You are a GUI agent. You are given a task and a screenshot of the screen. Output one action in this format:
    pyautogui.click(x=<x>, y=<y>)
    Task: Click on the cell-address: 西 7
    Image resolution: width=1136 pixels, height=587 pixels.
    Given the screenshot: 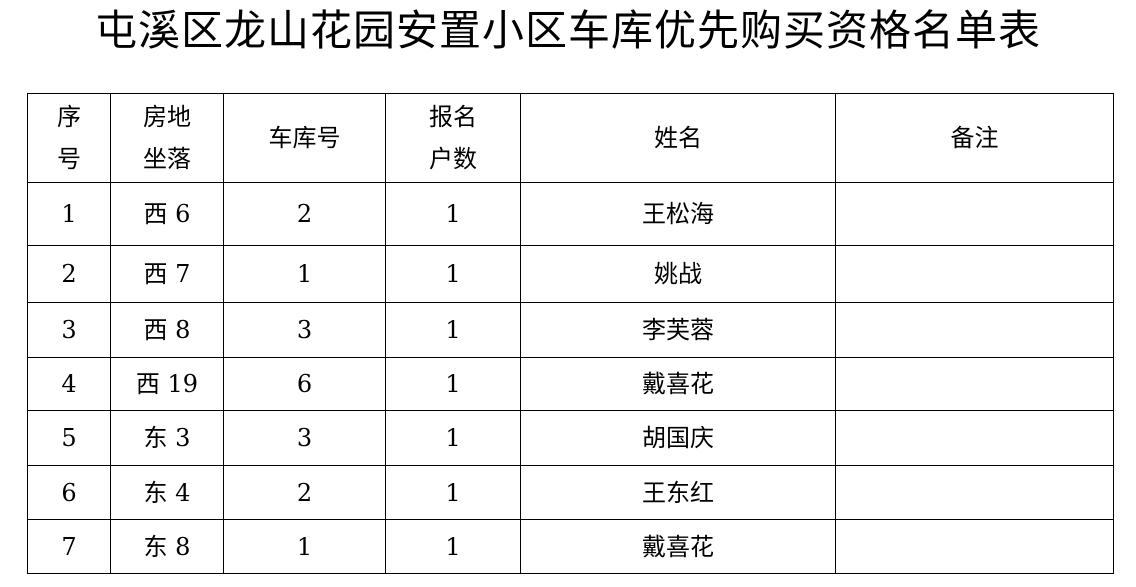 What is the action you would take?
    pyautogui.click(x=167, y=274)
    